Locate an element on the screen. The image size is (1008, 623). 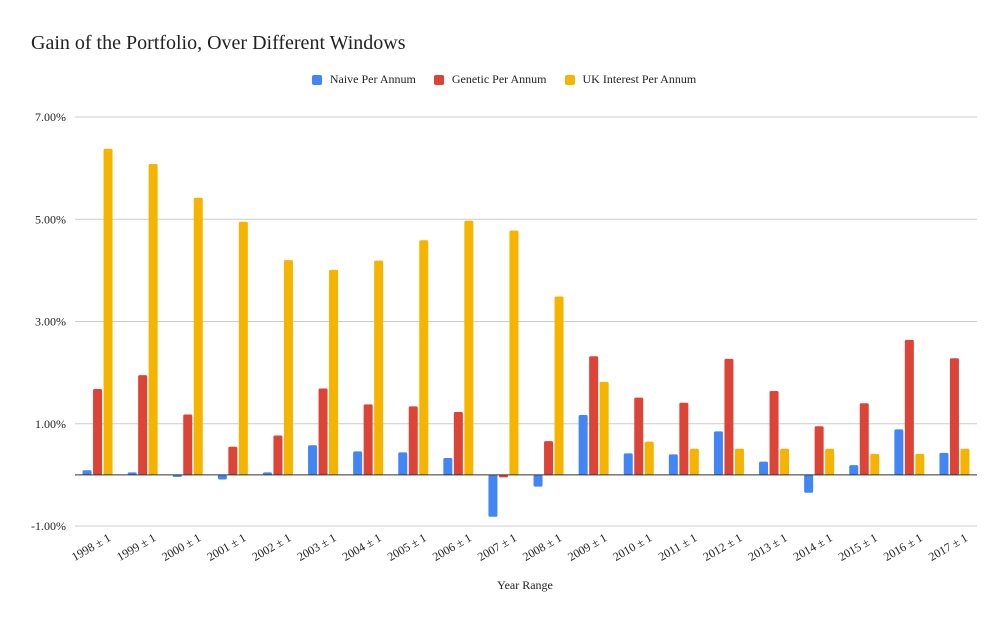
x-tick-label: 2014 ± 1 is located at coordinates (813, 546).